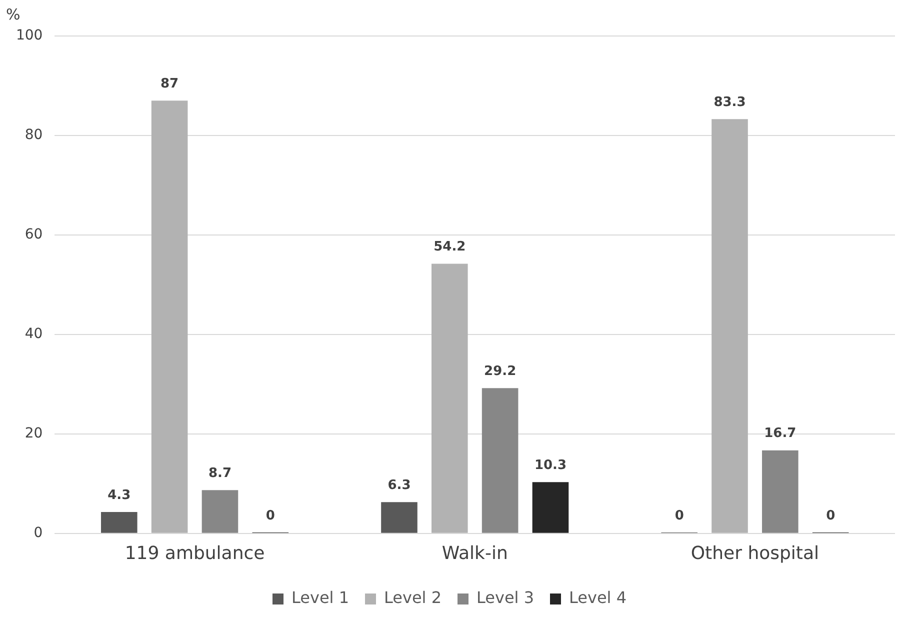  I want to click on y-tick-label: 80, so click(33, 135).